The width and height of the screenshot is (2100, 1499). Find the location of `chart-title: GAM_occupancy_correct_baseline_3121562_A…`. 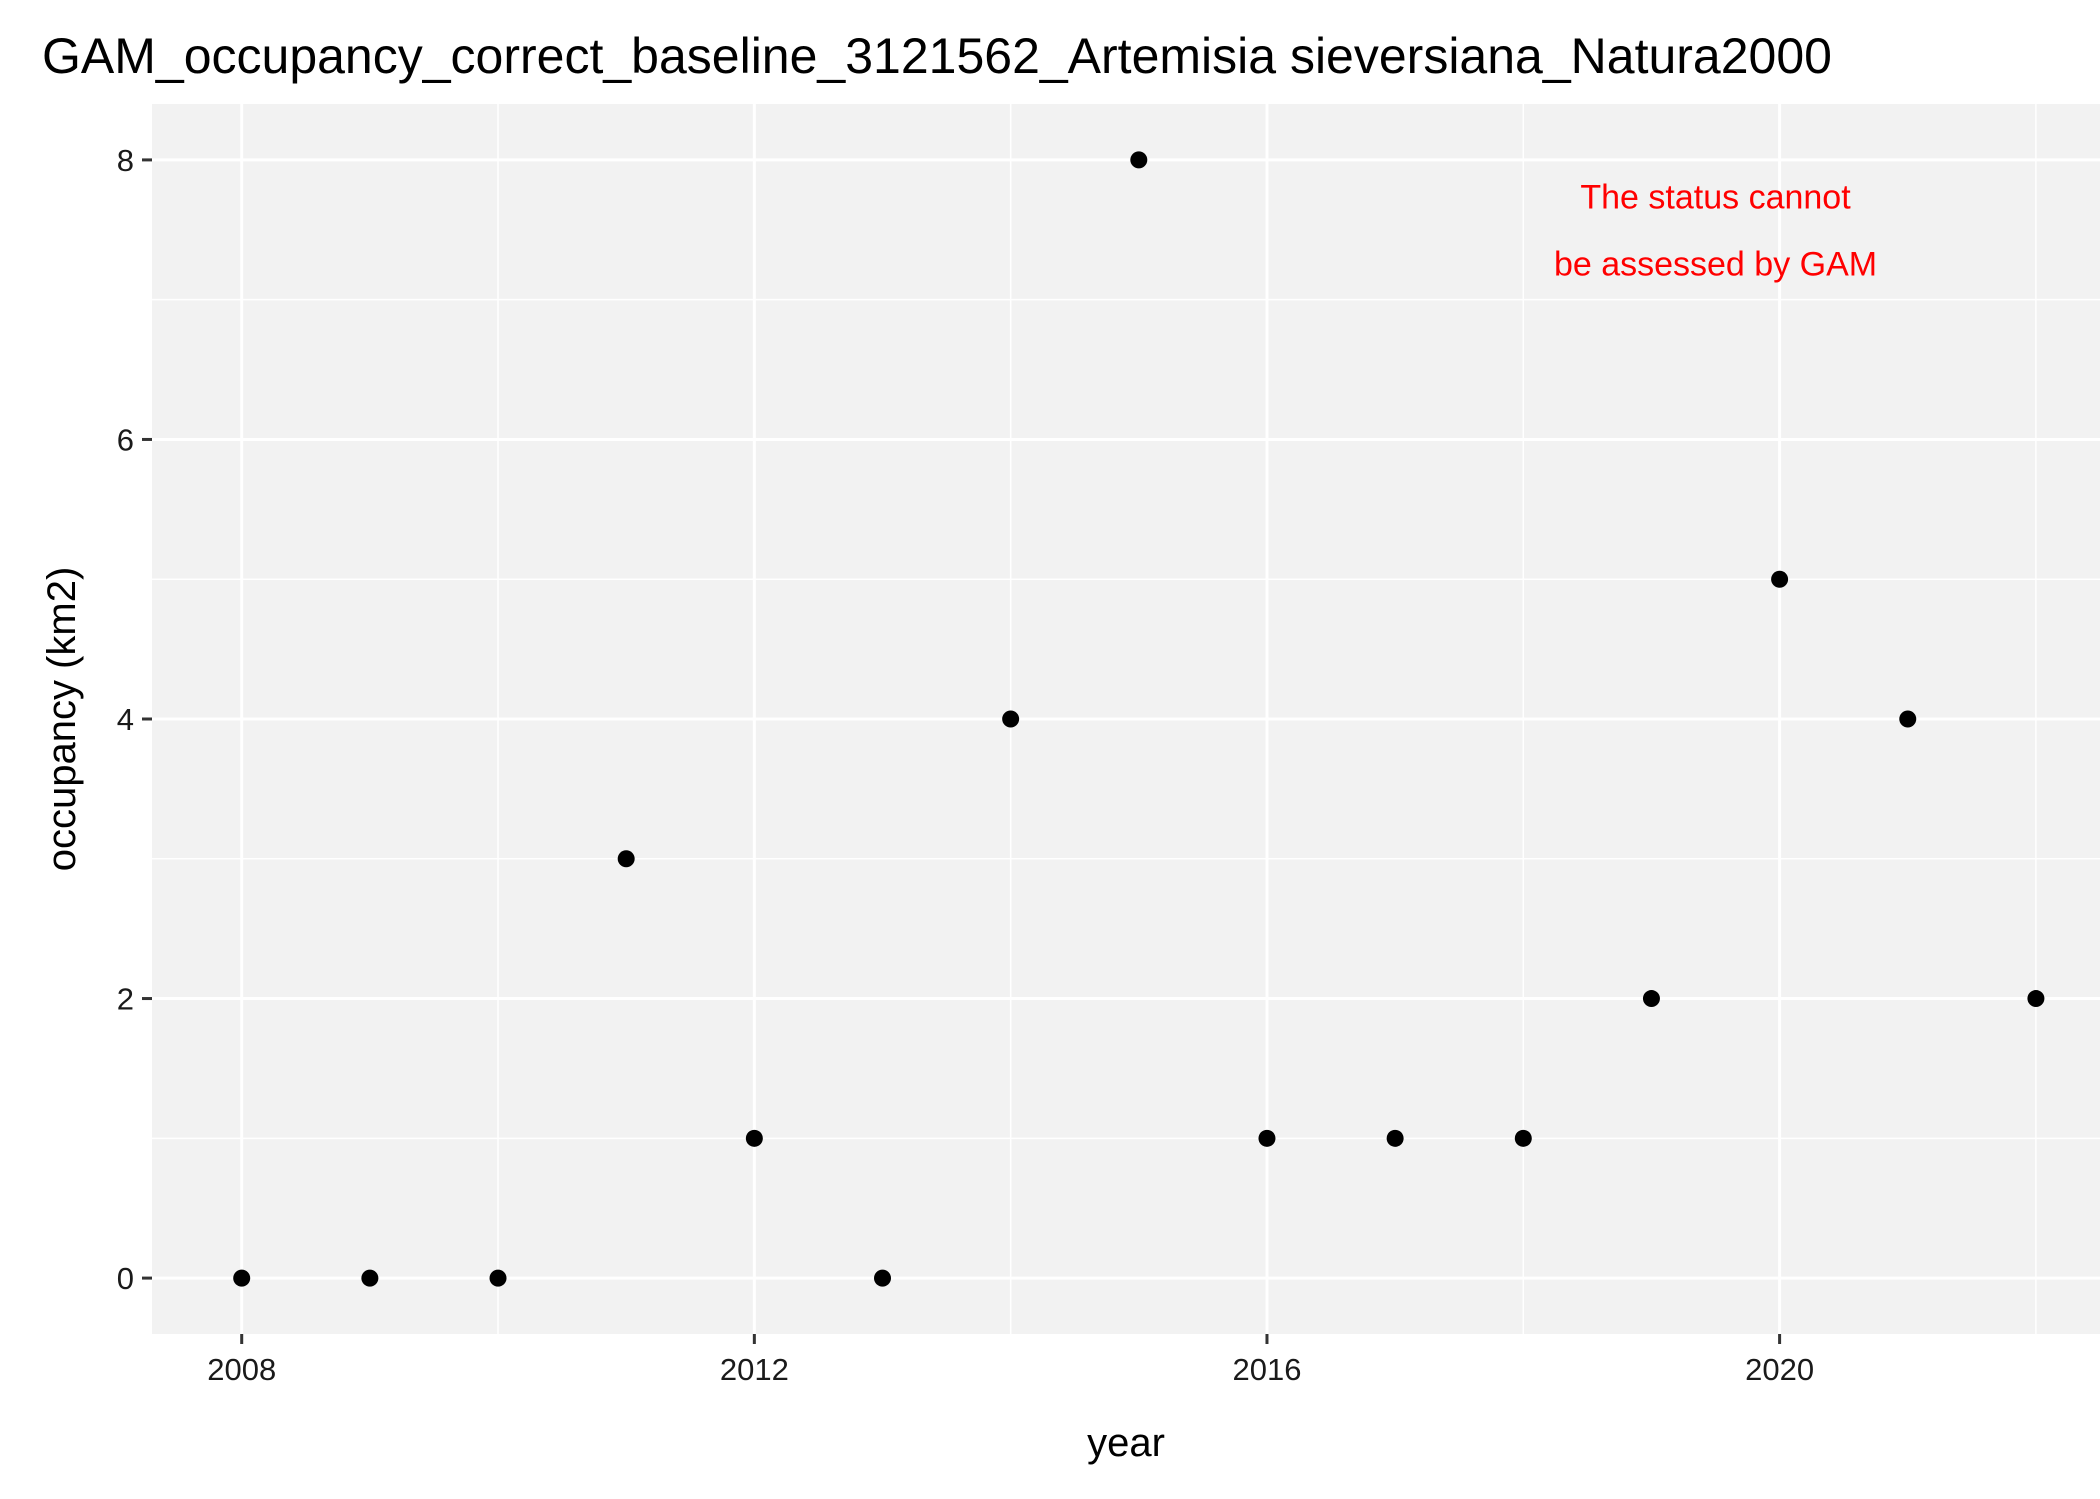

chart-title: GAM_occupancy_correct_baseline_3121562_A… is located at coordinates (937, 56).